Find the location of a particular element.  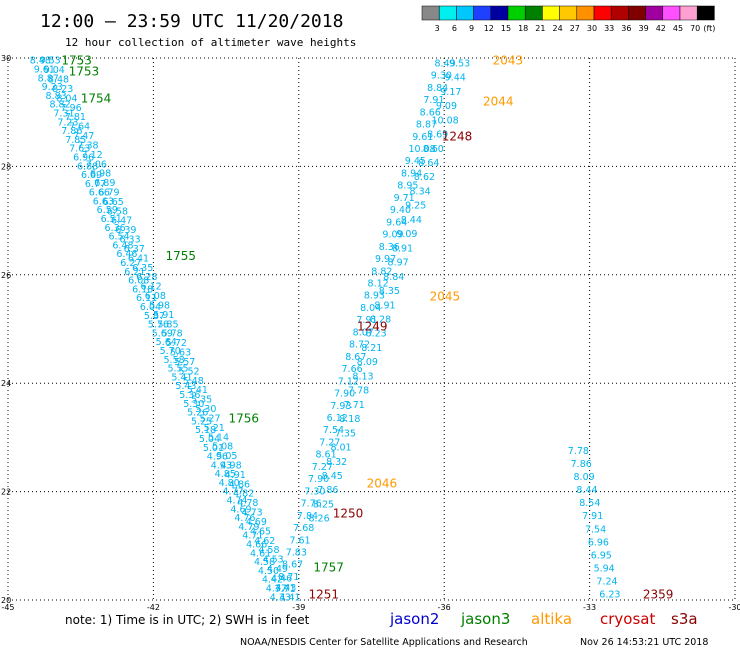

wave-value: 8.83 is located at coordinates (56, 96).